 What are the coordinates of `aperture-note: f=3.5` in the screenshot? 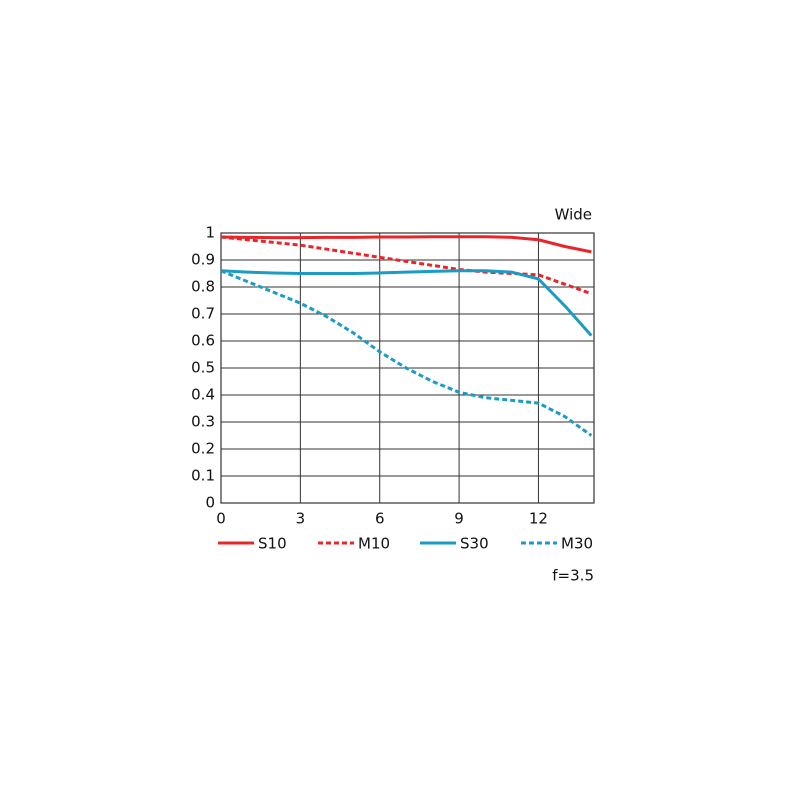 It's located at (573, 576).